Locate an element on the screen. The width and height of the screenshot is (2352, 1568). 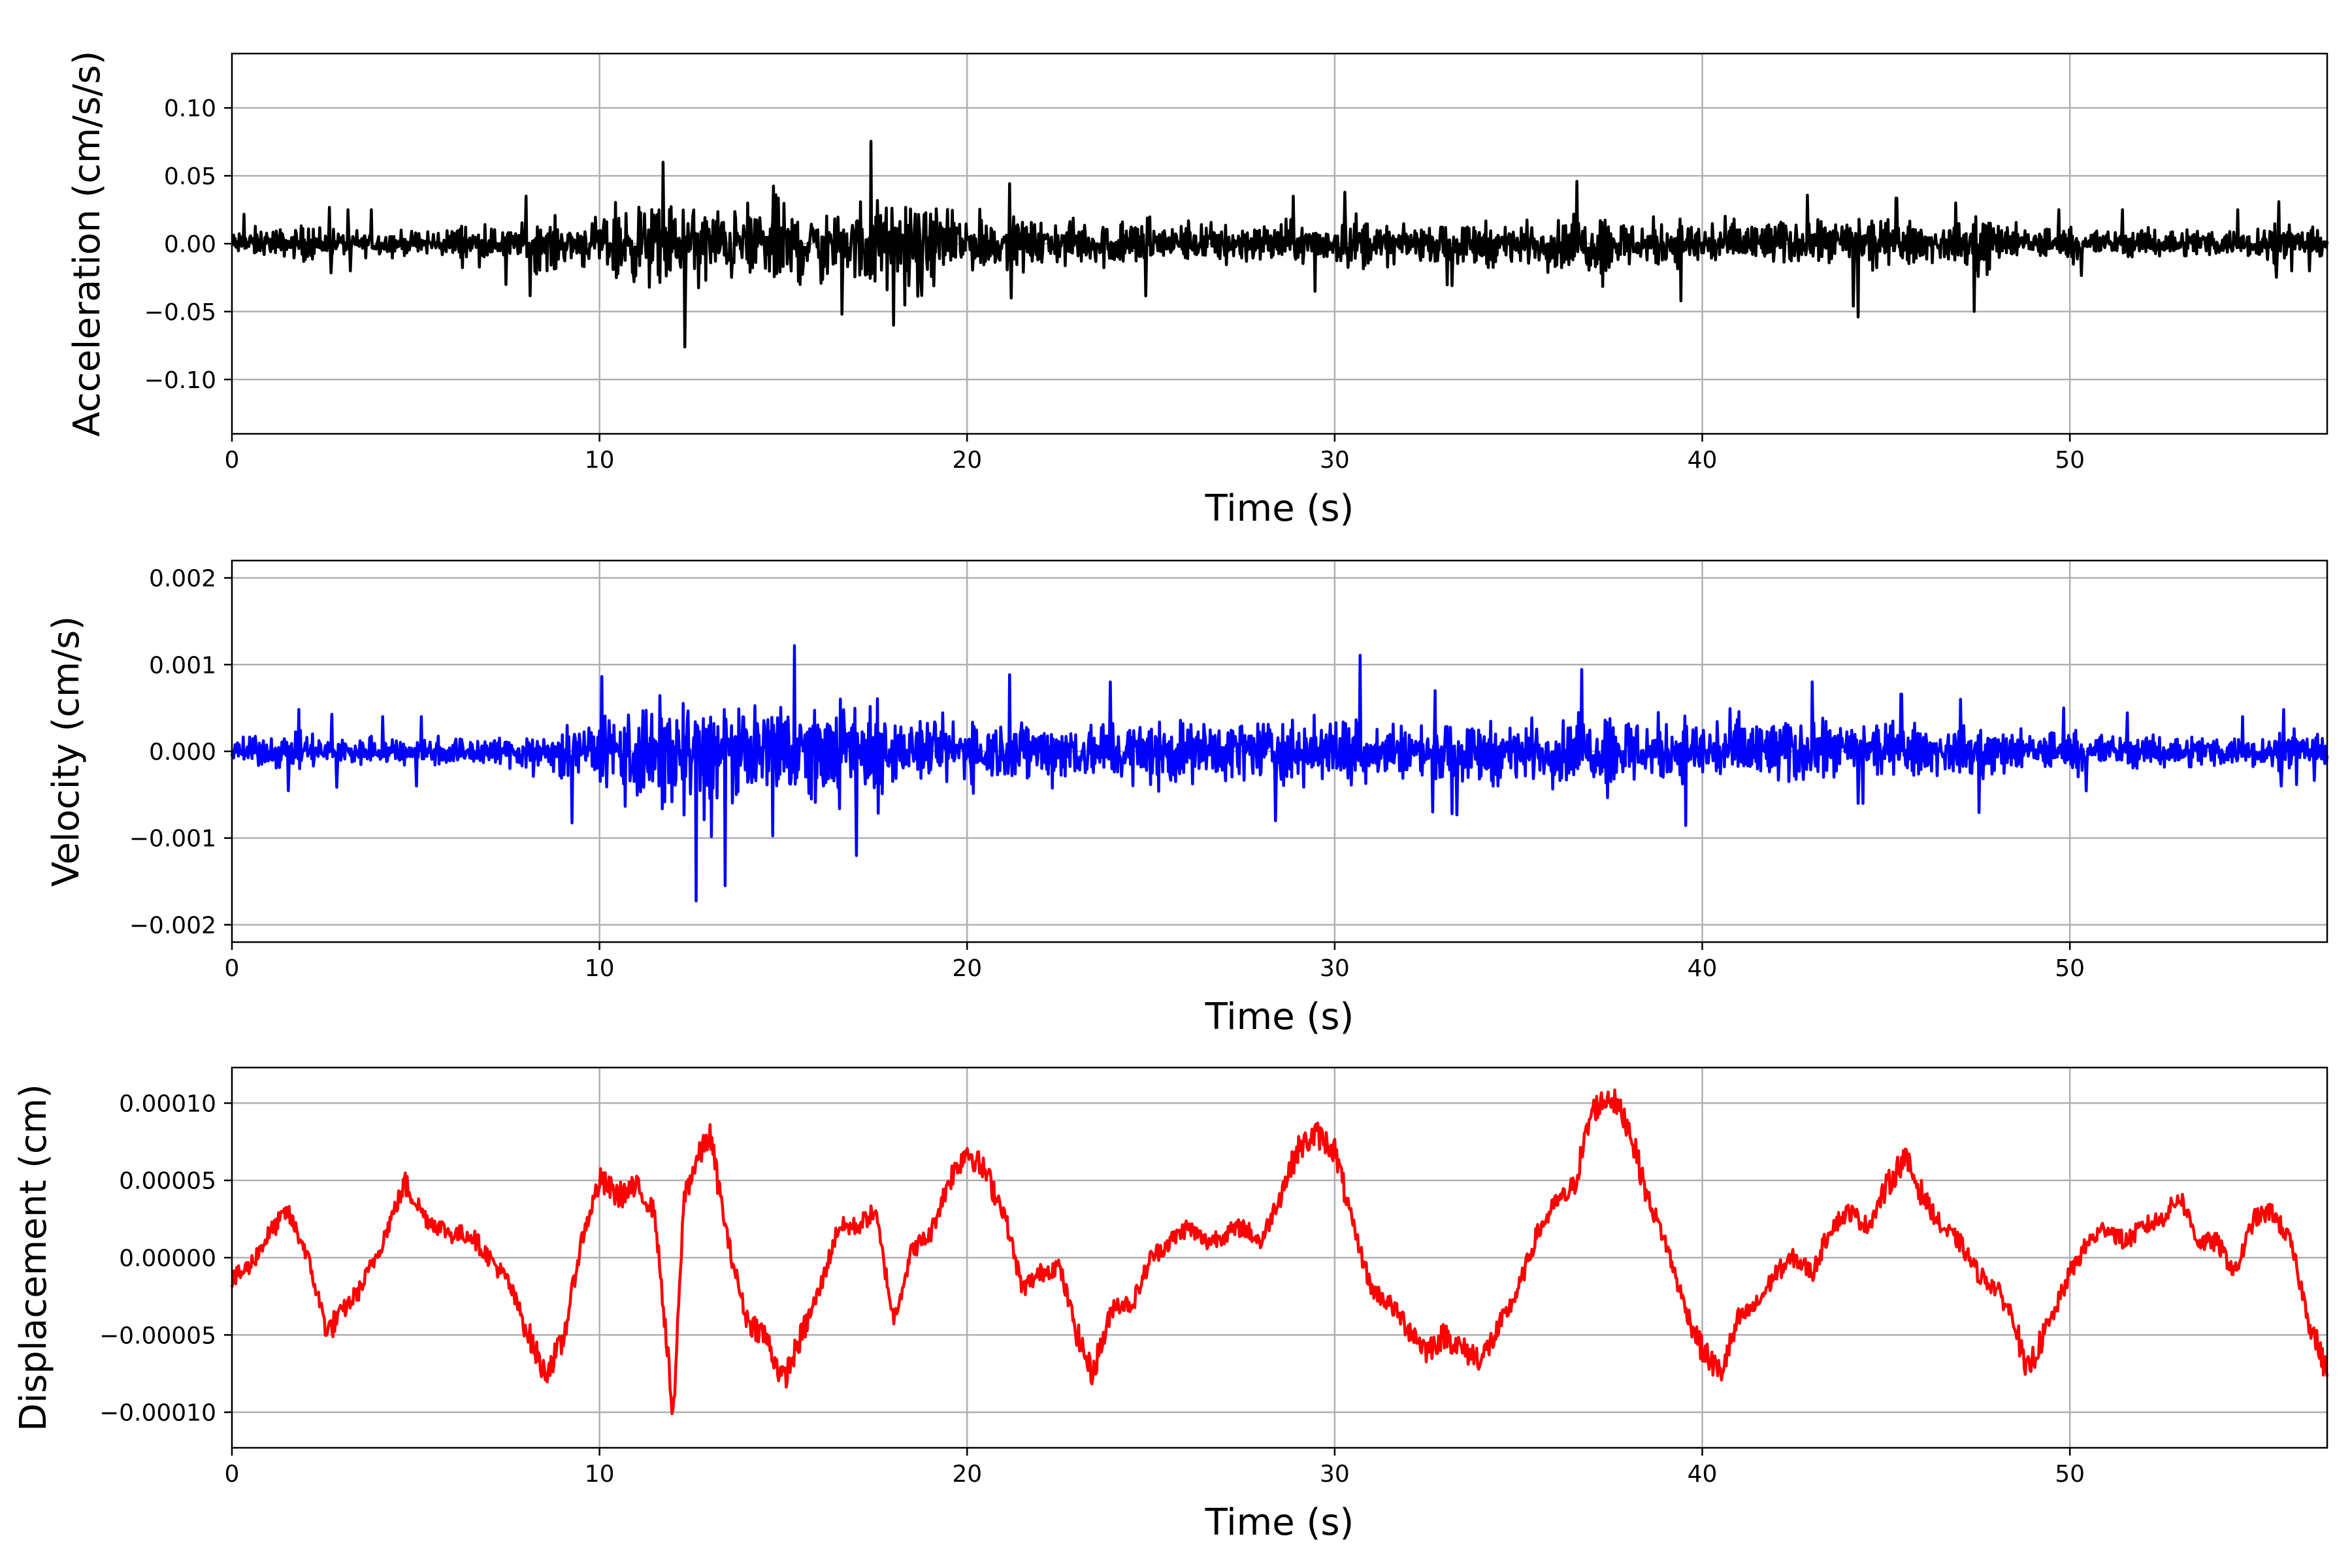
displacement-y-tick-label: 0.00005 is located at coordinates (167, 1181).